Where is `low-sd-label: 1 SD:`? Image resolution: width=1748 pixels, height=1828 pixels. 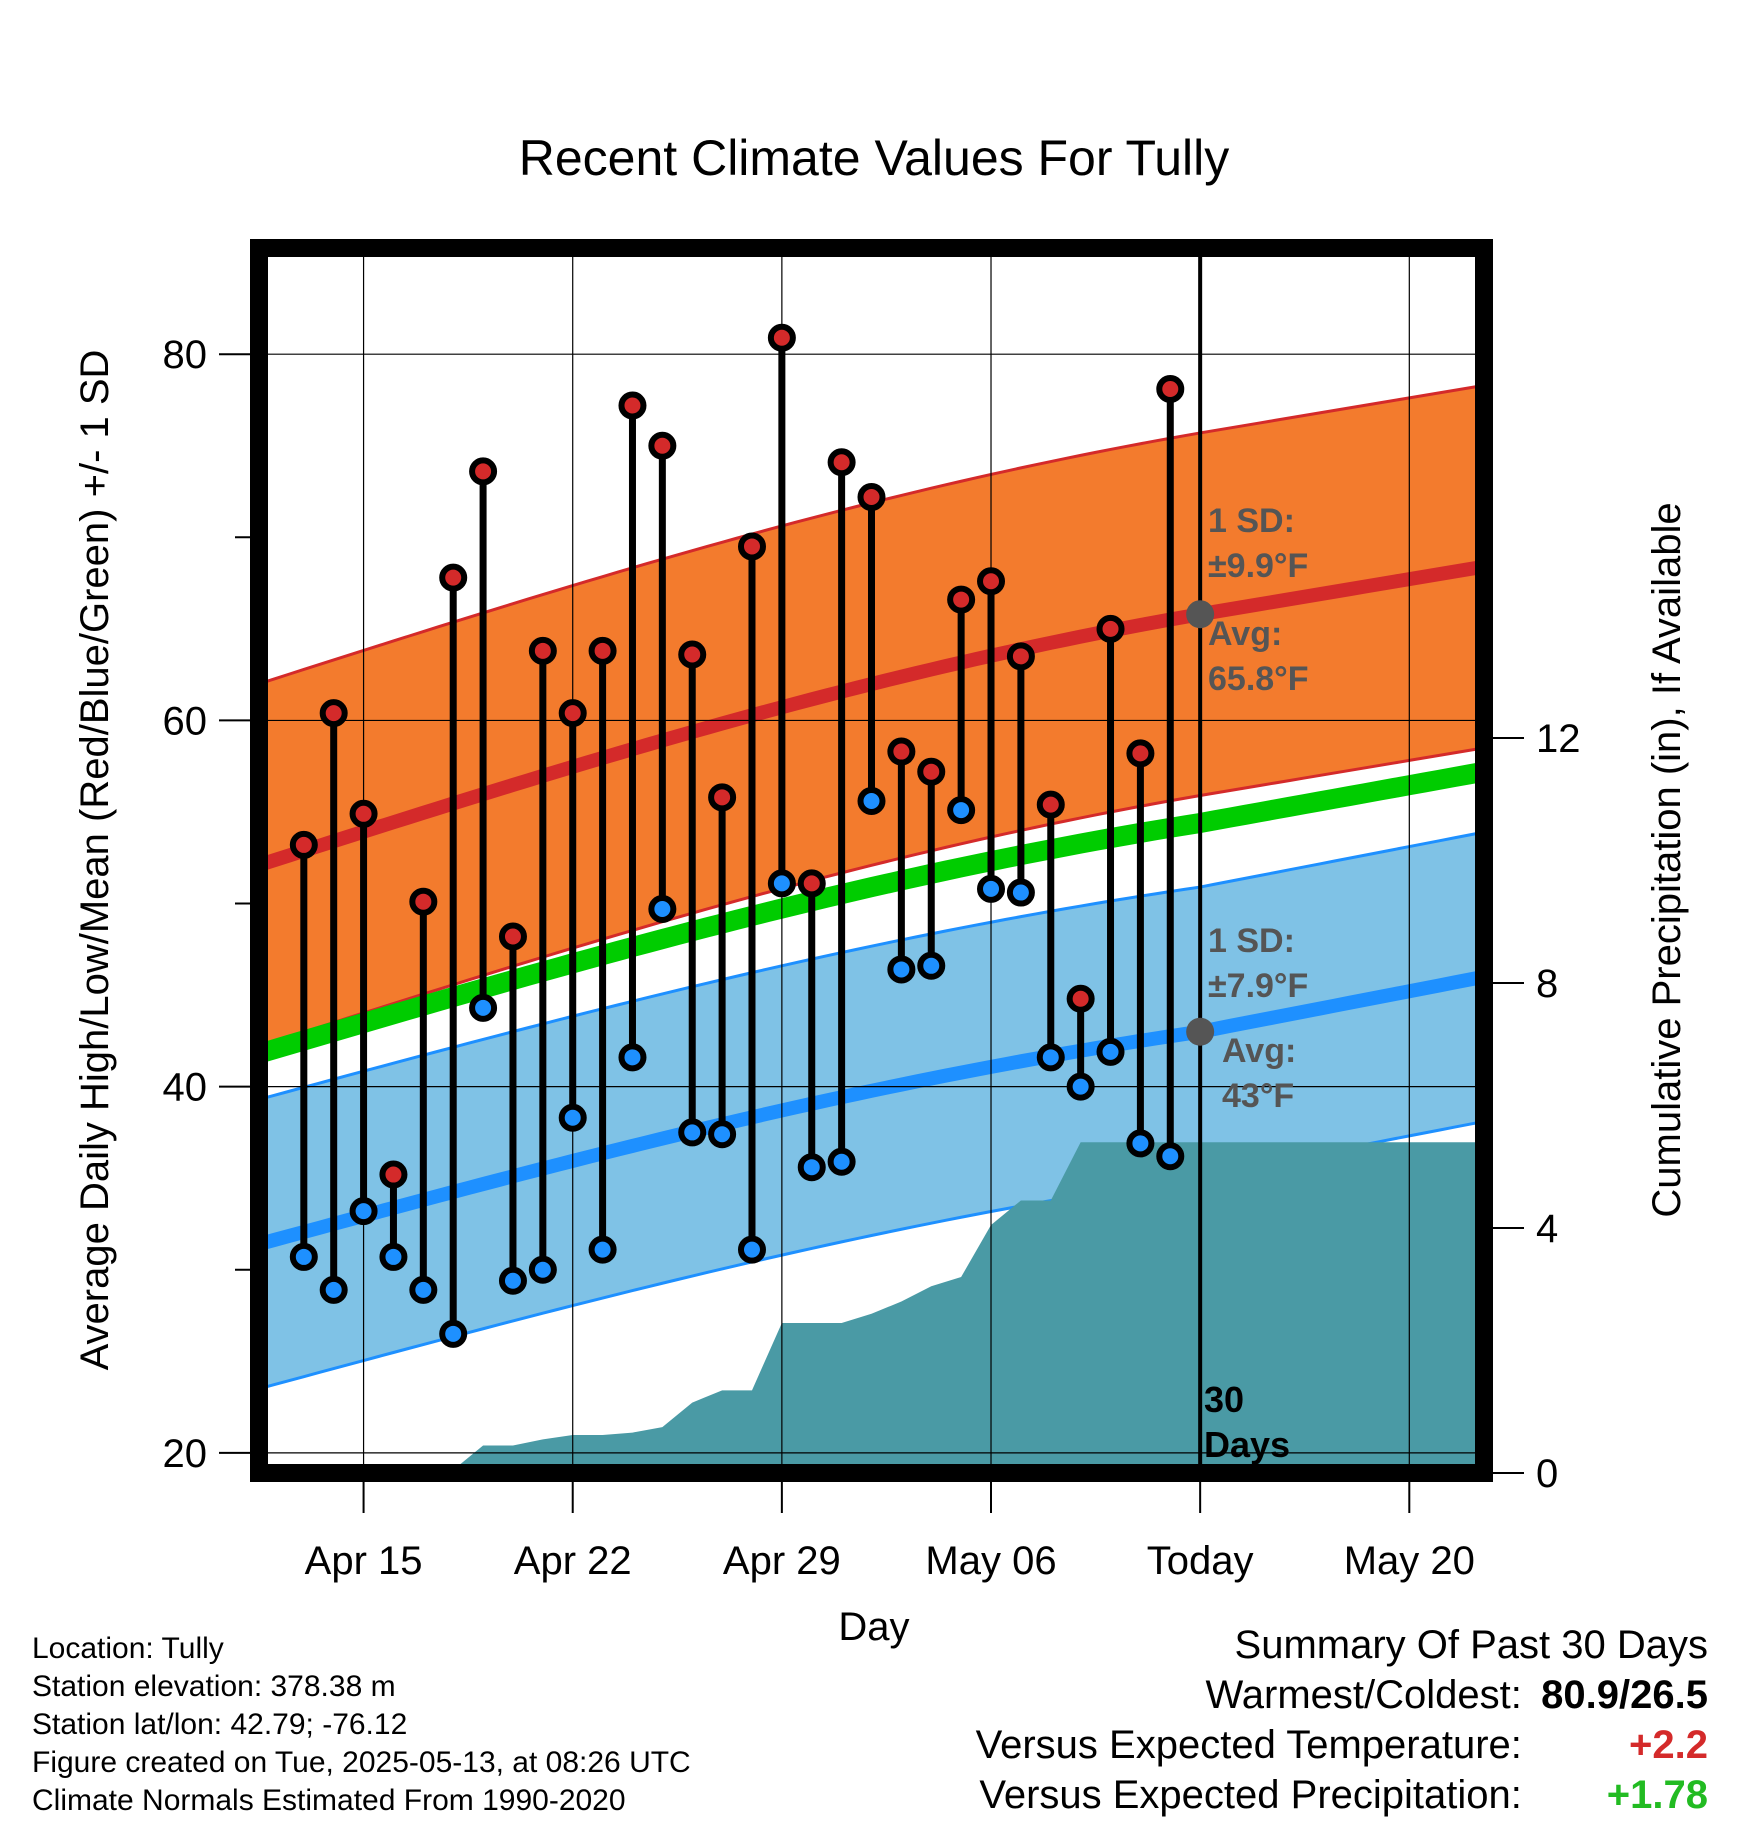
low-sd-label: 1 SD: is located at coordinates (1251, 941).